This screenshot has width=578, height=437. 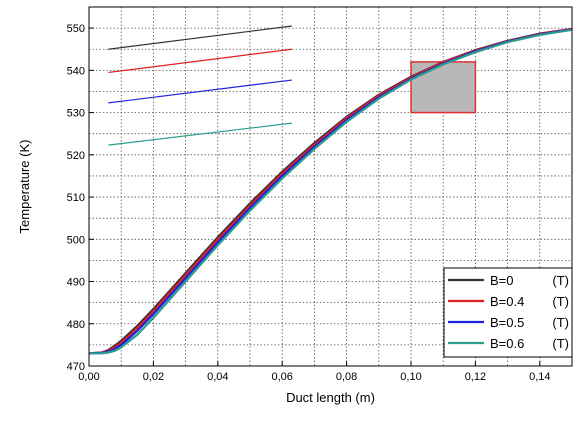 What do you see at coordinates (76, 71) in the screenshot?
I see `y-tick-label: 540` at bounding box center [76, 71].